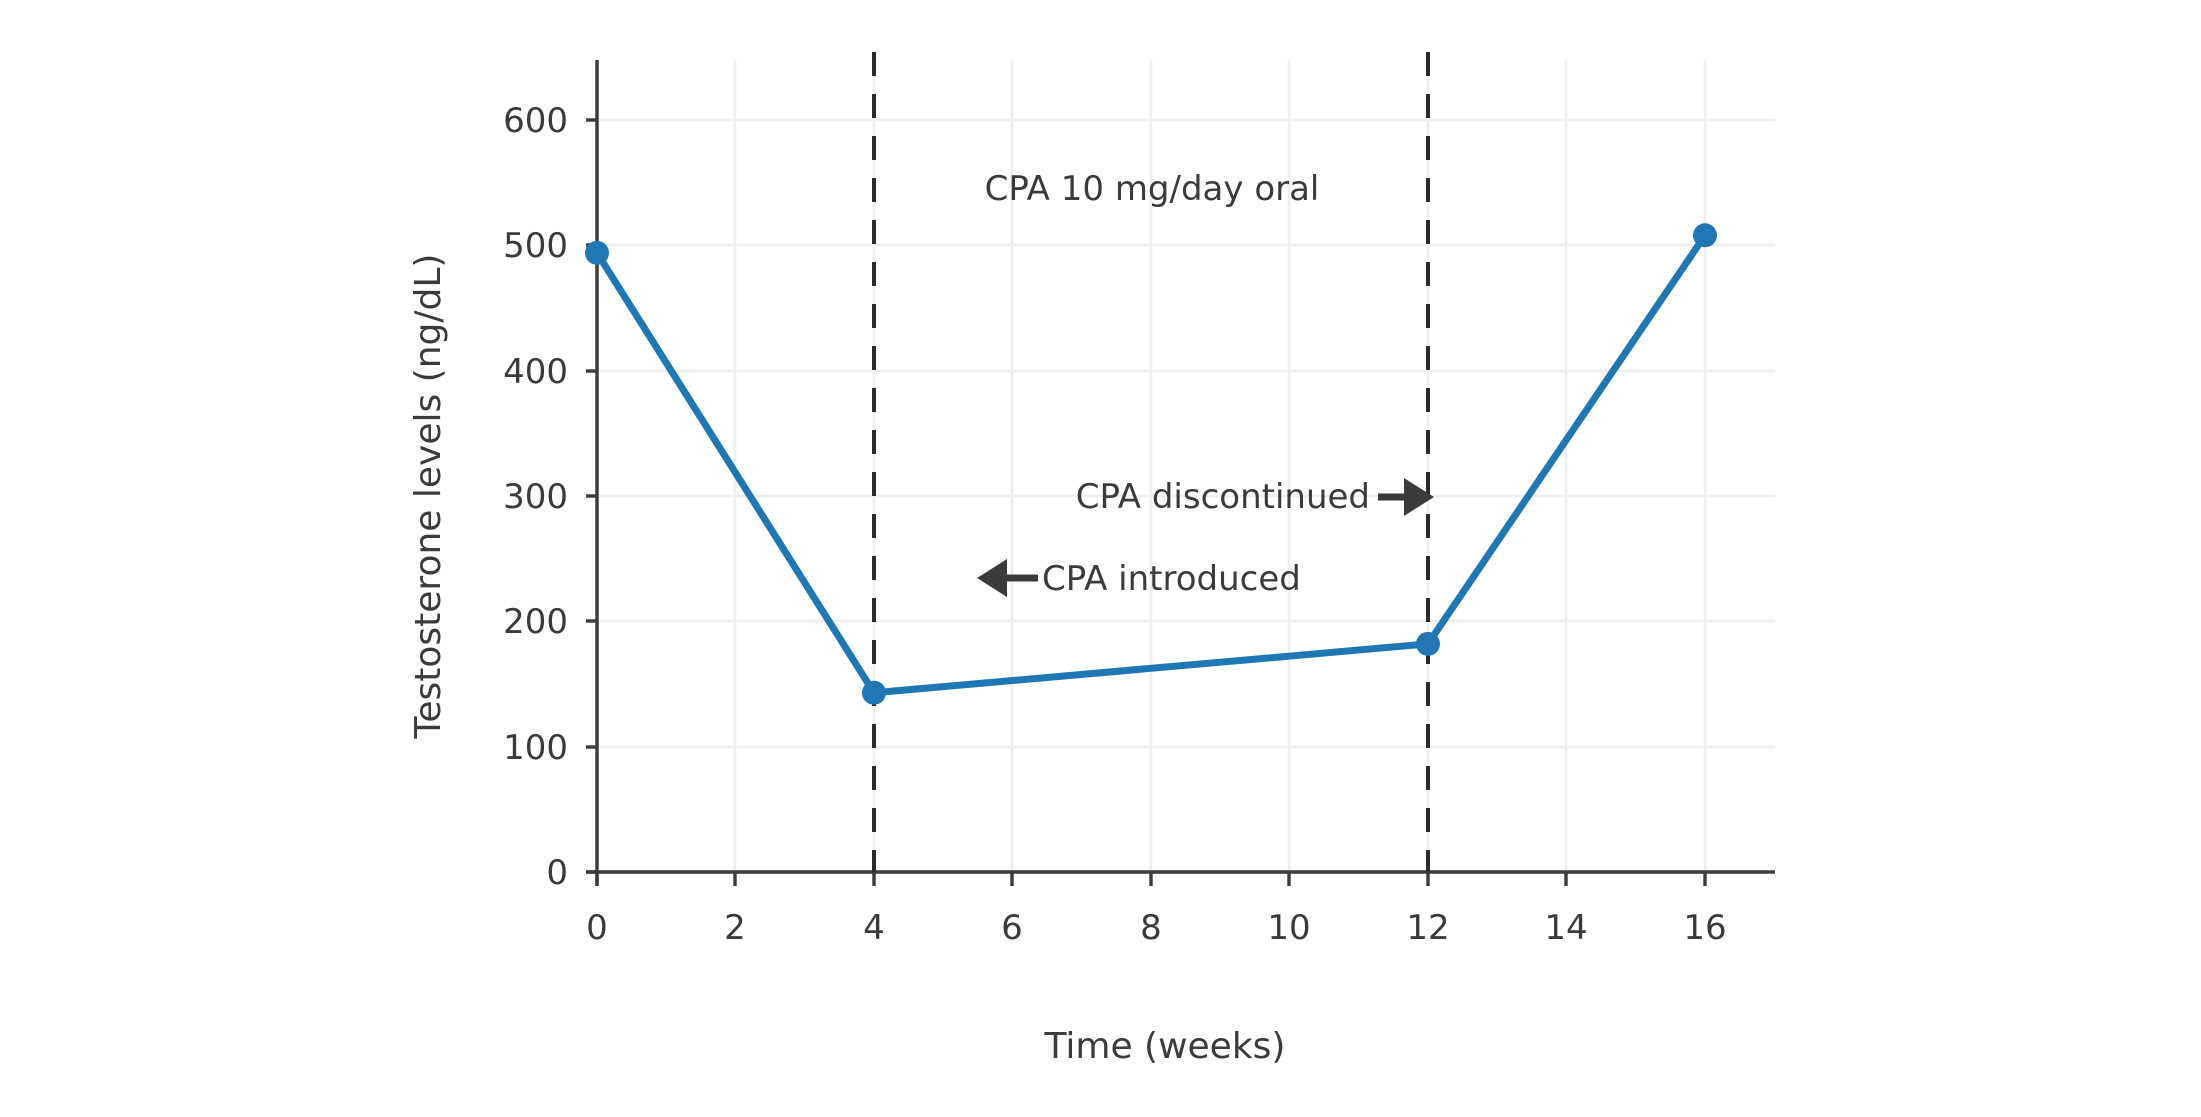 This screenshot has width=2201, height=1117. What do you see at coordinates (535, 246) in the screenshot?
I see `y-tick-label: 500` at bounding box center [535, 246].